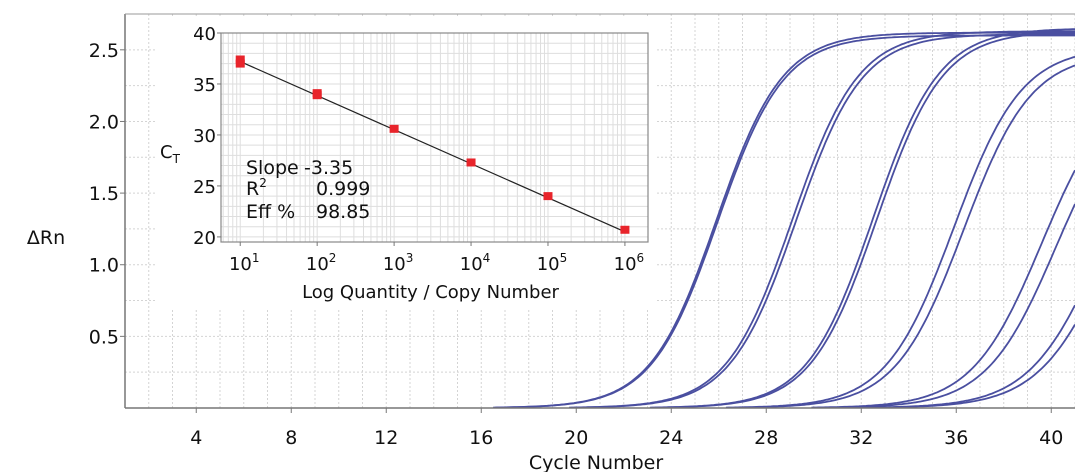  I want to click on stats-label: Eff %, so click(270, 212).